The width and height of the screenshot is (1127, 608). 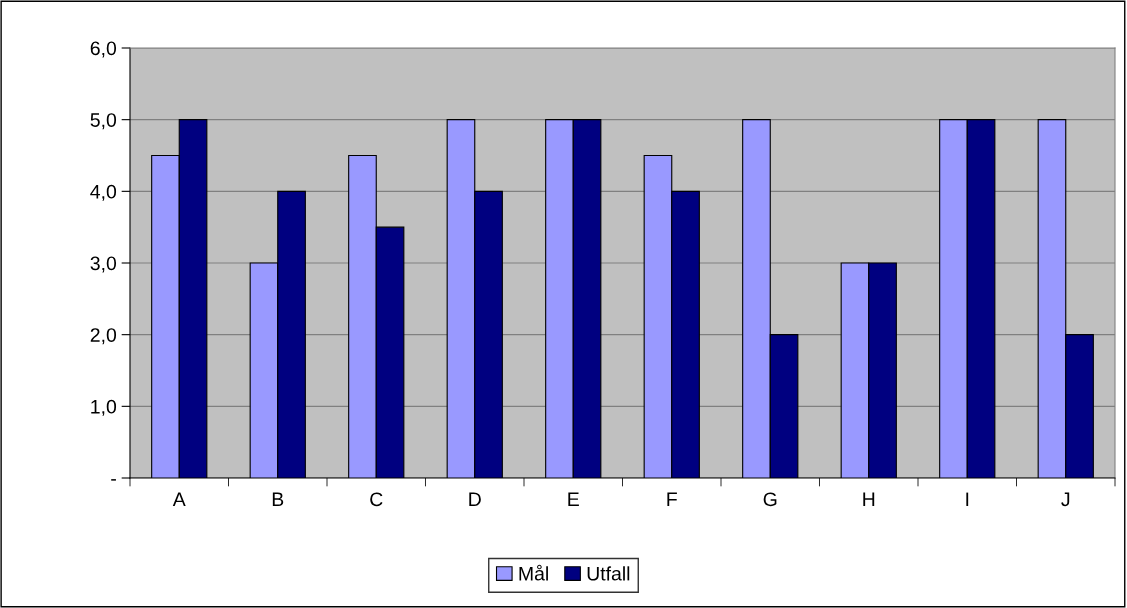 I want to click on x-tick-label: F, so click(x=672, y=499).